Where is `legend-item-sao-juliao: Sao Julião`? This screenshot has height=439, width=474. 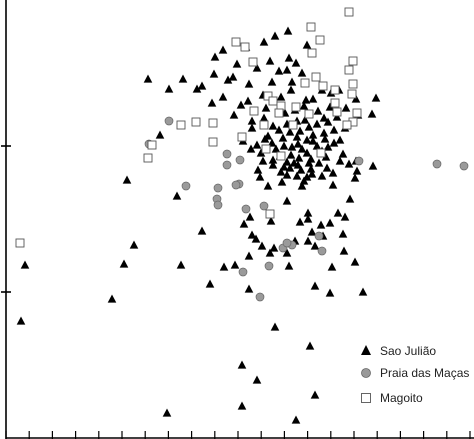
legend-item-sao-juliao: Sao Julião is located at coordinates (398, 351).